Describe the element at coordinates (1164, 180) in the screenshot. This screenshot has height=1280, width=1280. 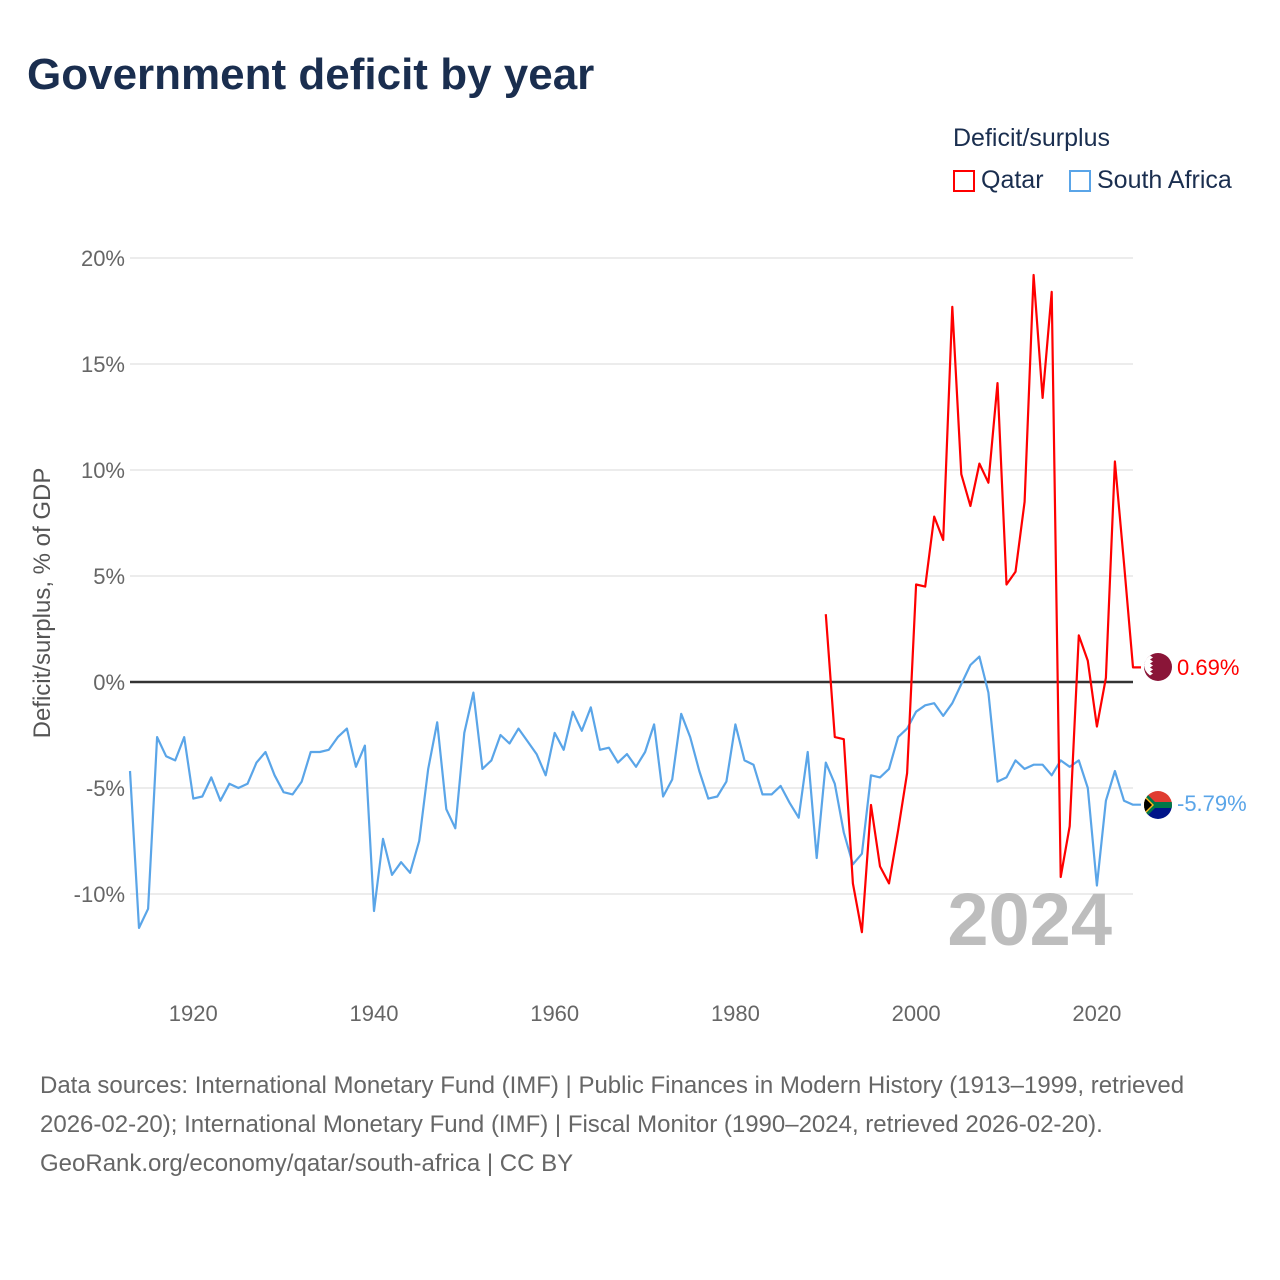
I see `legend-label: South Africa` at that location.